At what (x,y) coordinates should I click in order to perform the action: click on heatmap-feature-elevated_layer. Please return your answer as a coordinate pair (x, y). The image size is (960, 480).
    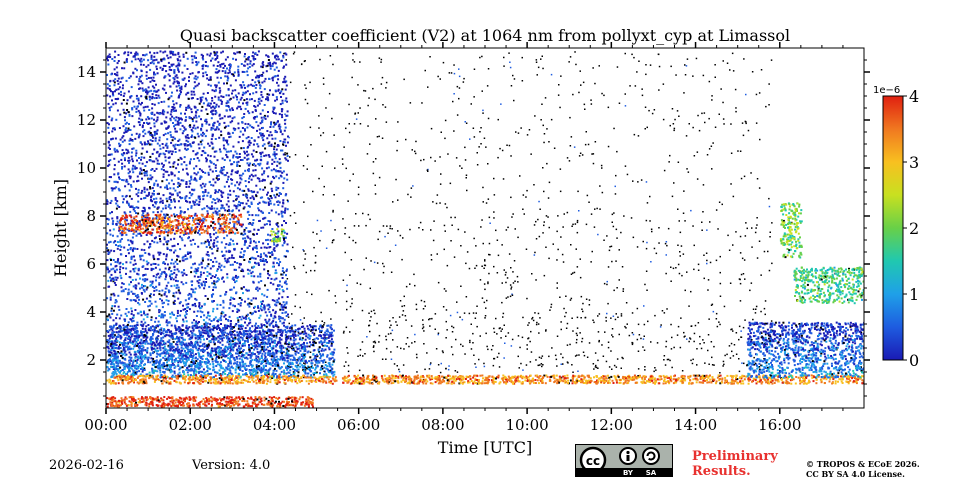
    Looking at the image, I should click on (828, 285).